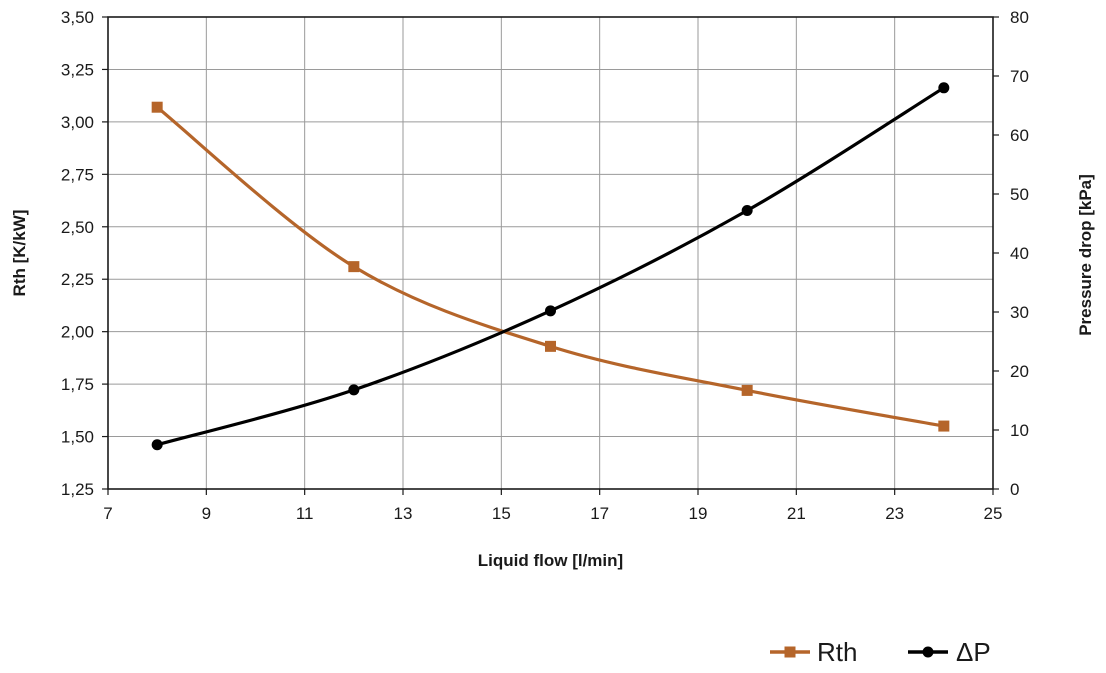 The image size is (1106, 673). Describe the element at coordinates (790, 652) in the screenshot. I see `legend-marker-rth` at that location.